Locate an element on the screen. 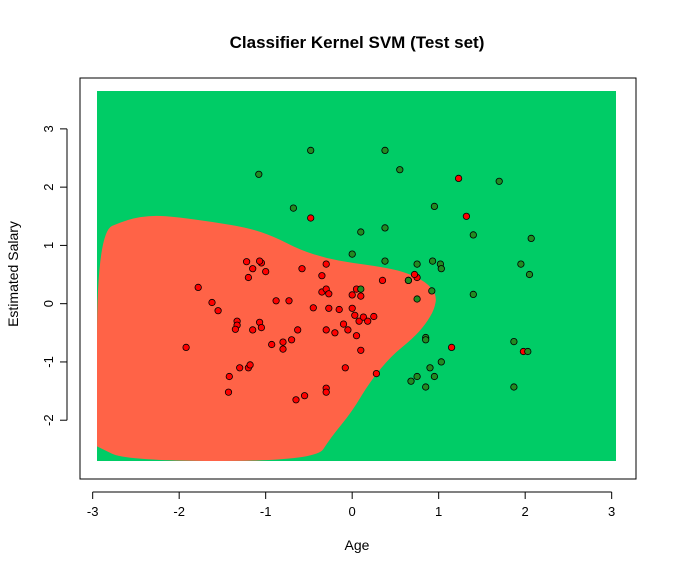 Image resolution: width=677 pixels, height=574 pixels. x-tick-label: 0 is located at coordinates (352, 511).